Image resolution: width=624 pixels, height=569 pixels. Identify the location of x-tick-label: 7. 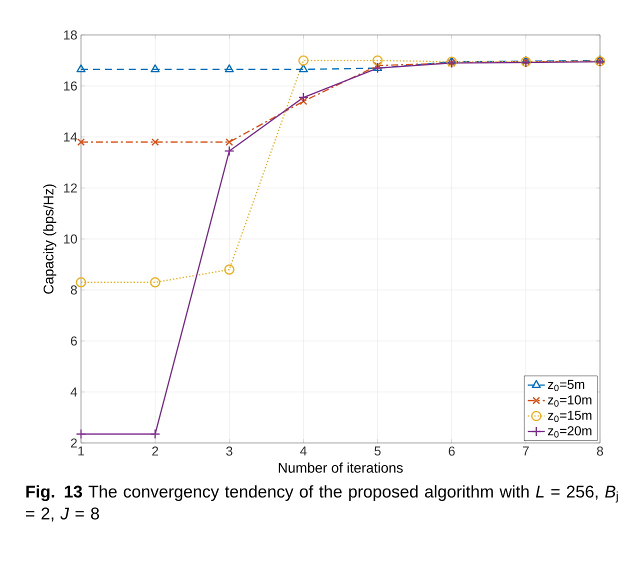
(525, 451).